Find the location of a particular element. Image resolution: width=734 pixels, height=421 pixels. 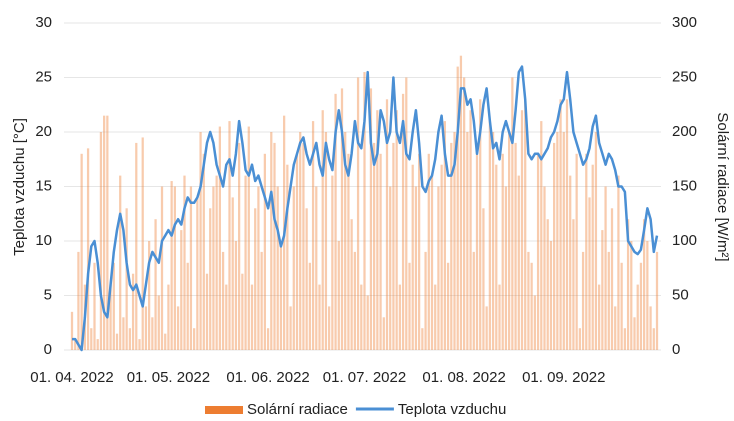

y2-tick-label: 150 is located at coordinates (684, 185).